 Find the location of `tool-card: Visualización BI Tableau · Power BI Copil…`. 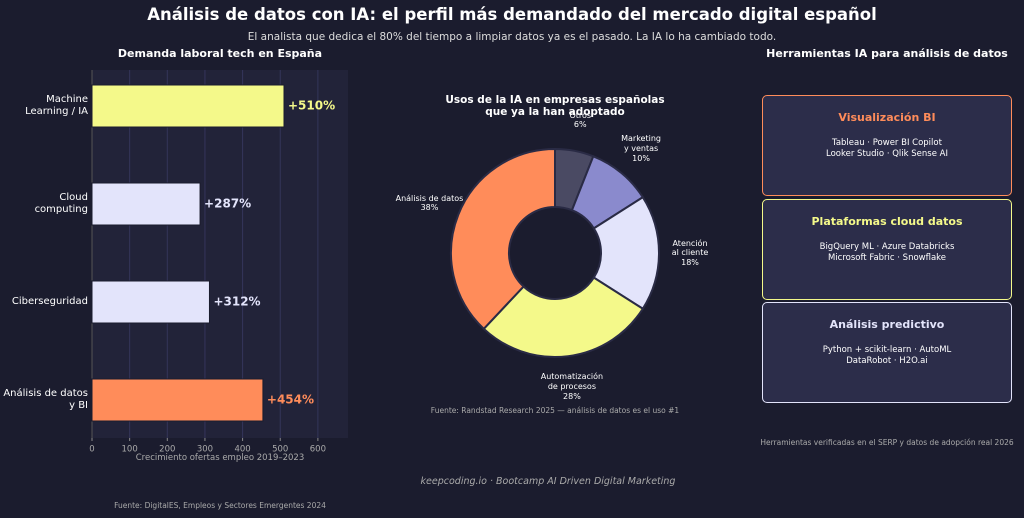

tool-card: Visualización BI Tableau · Power BI Copil… is located at coordinates (887, 145).